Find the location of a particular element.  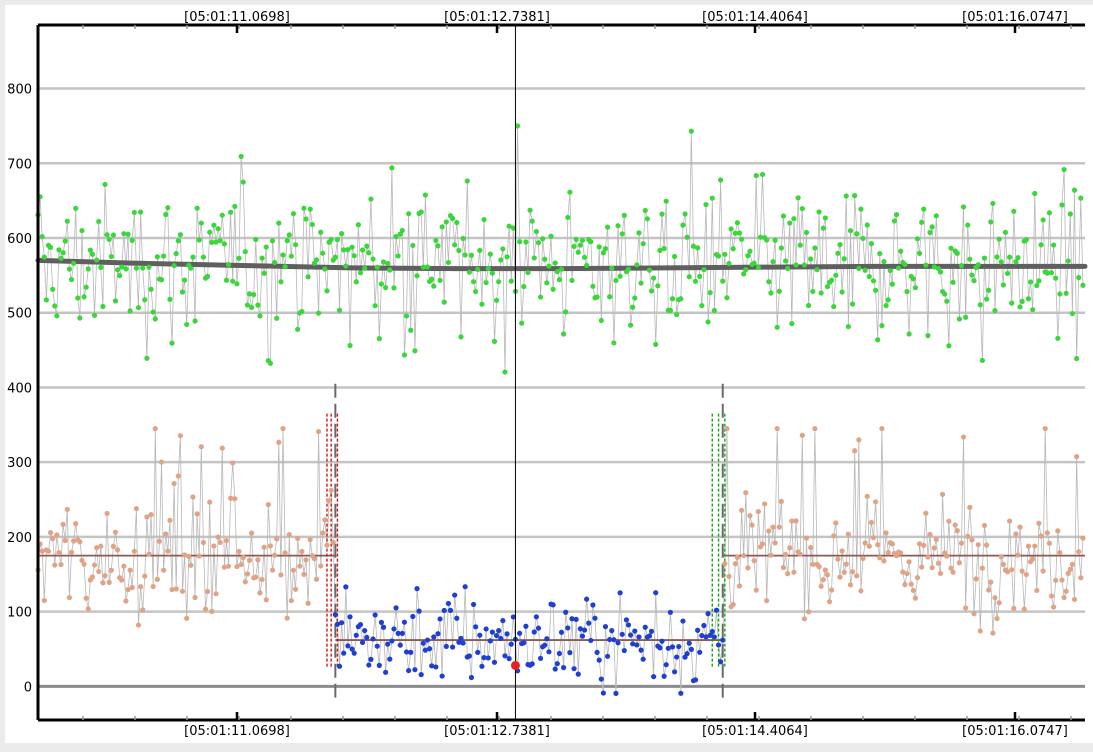

x-tick-label-bottom-0: [05:01:11.0698] is located at coordinates (237, 731).